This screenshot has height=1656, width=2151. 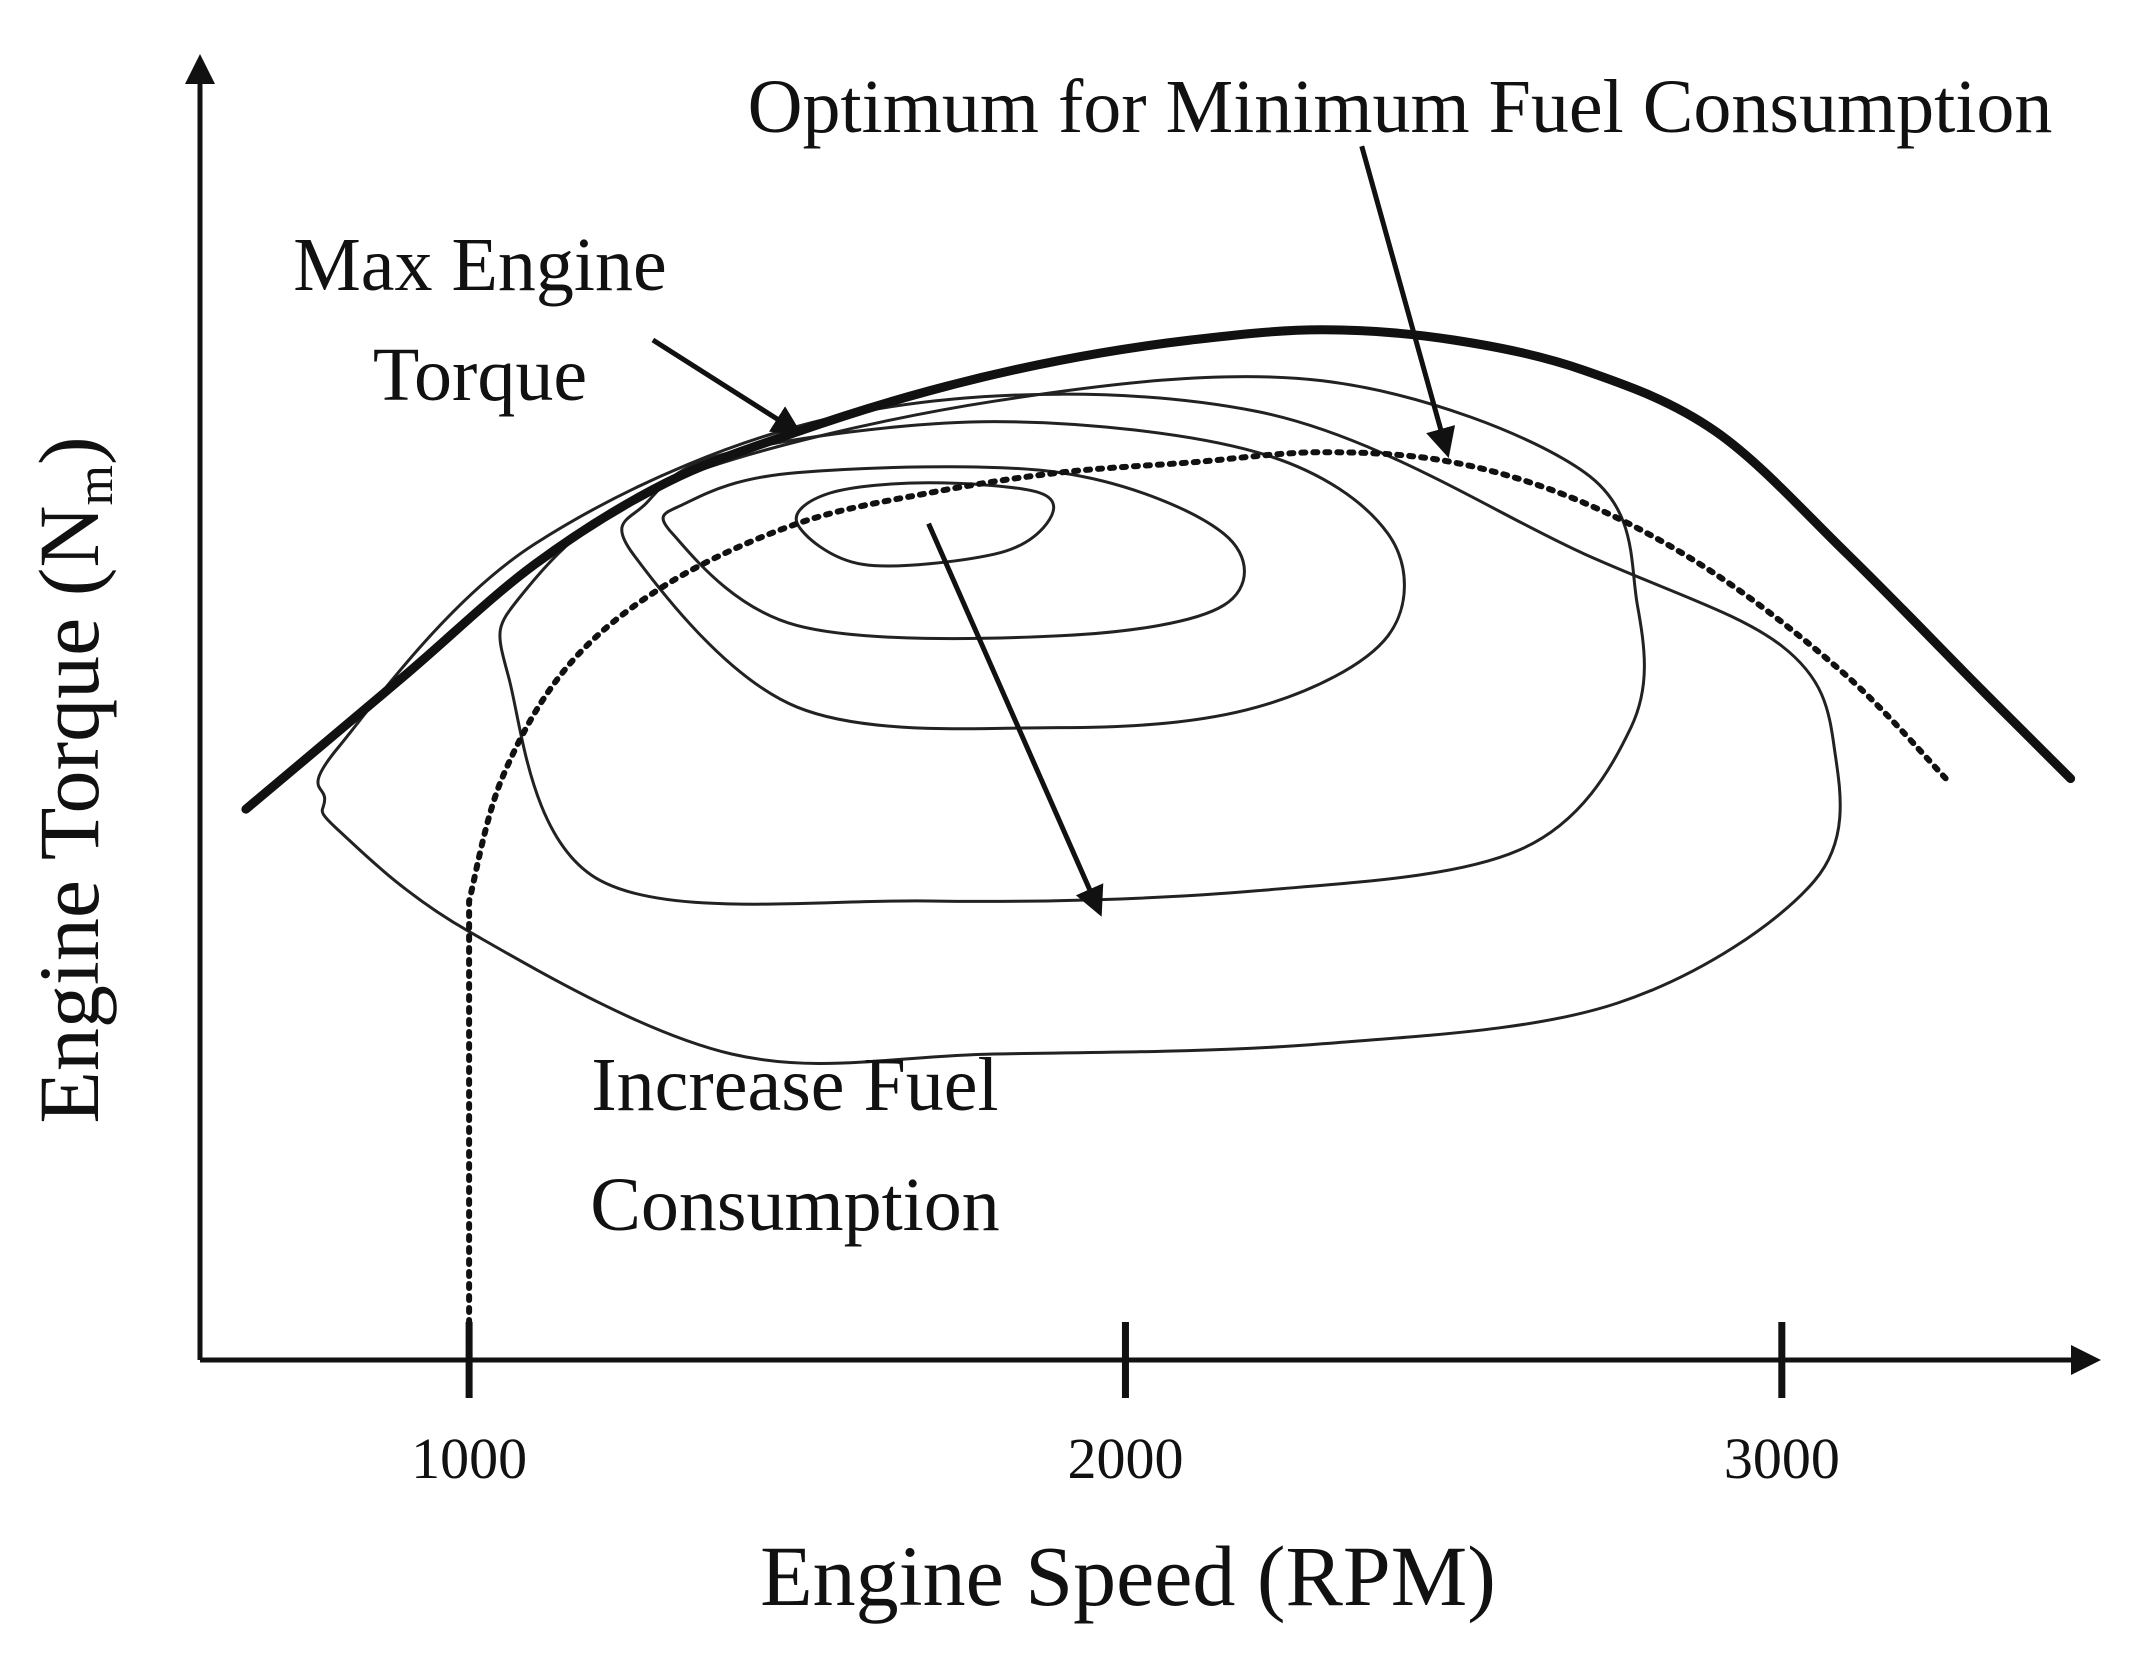 What do you see at coordinates (469, 1458) in the screenshot?
I see `x-tick-label-1000: 1000` at bounding box center [469, 1458].